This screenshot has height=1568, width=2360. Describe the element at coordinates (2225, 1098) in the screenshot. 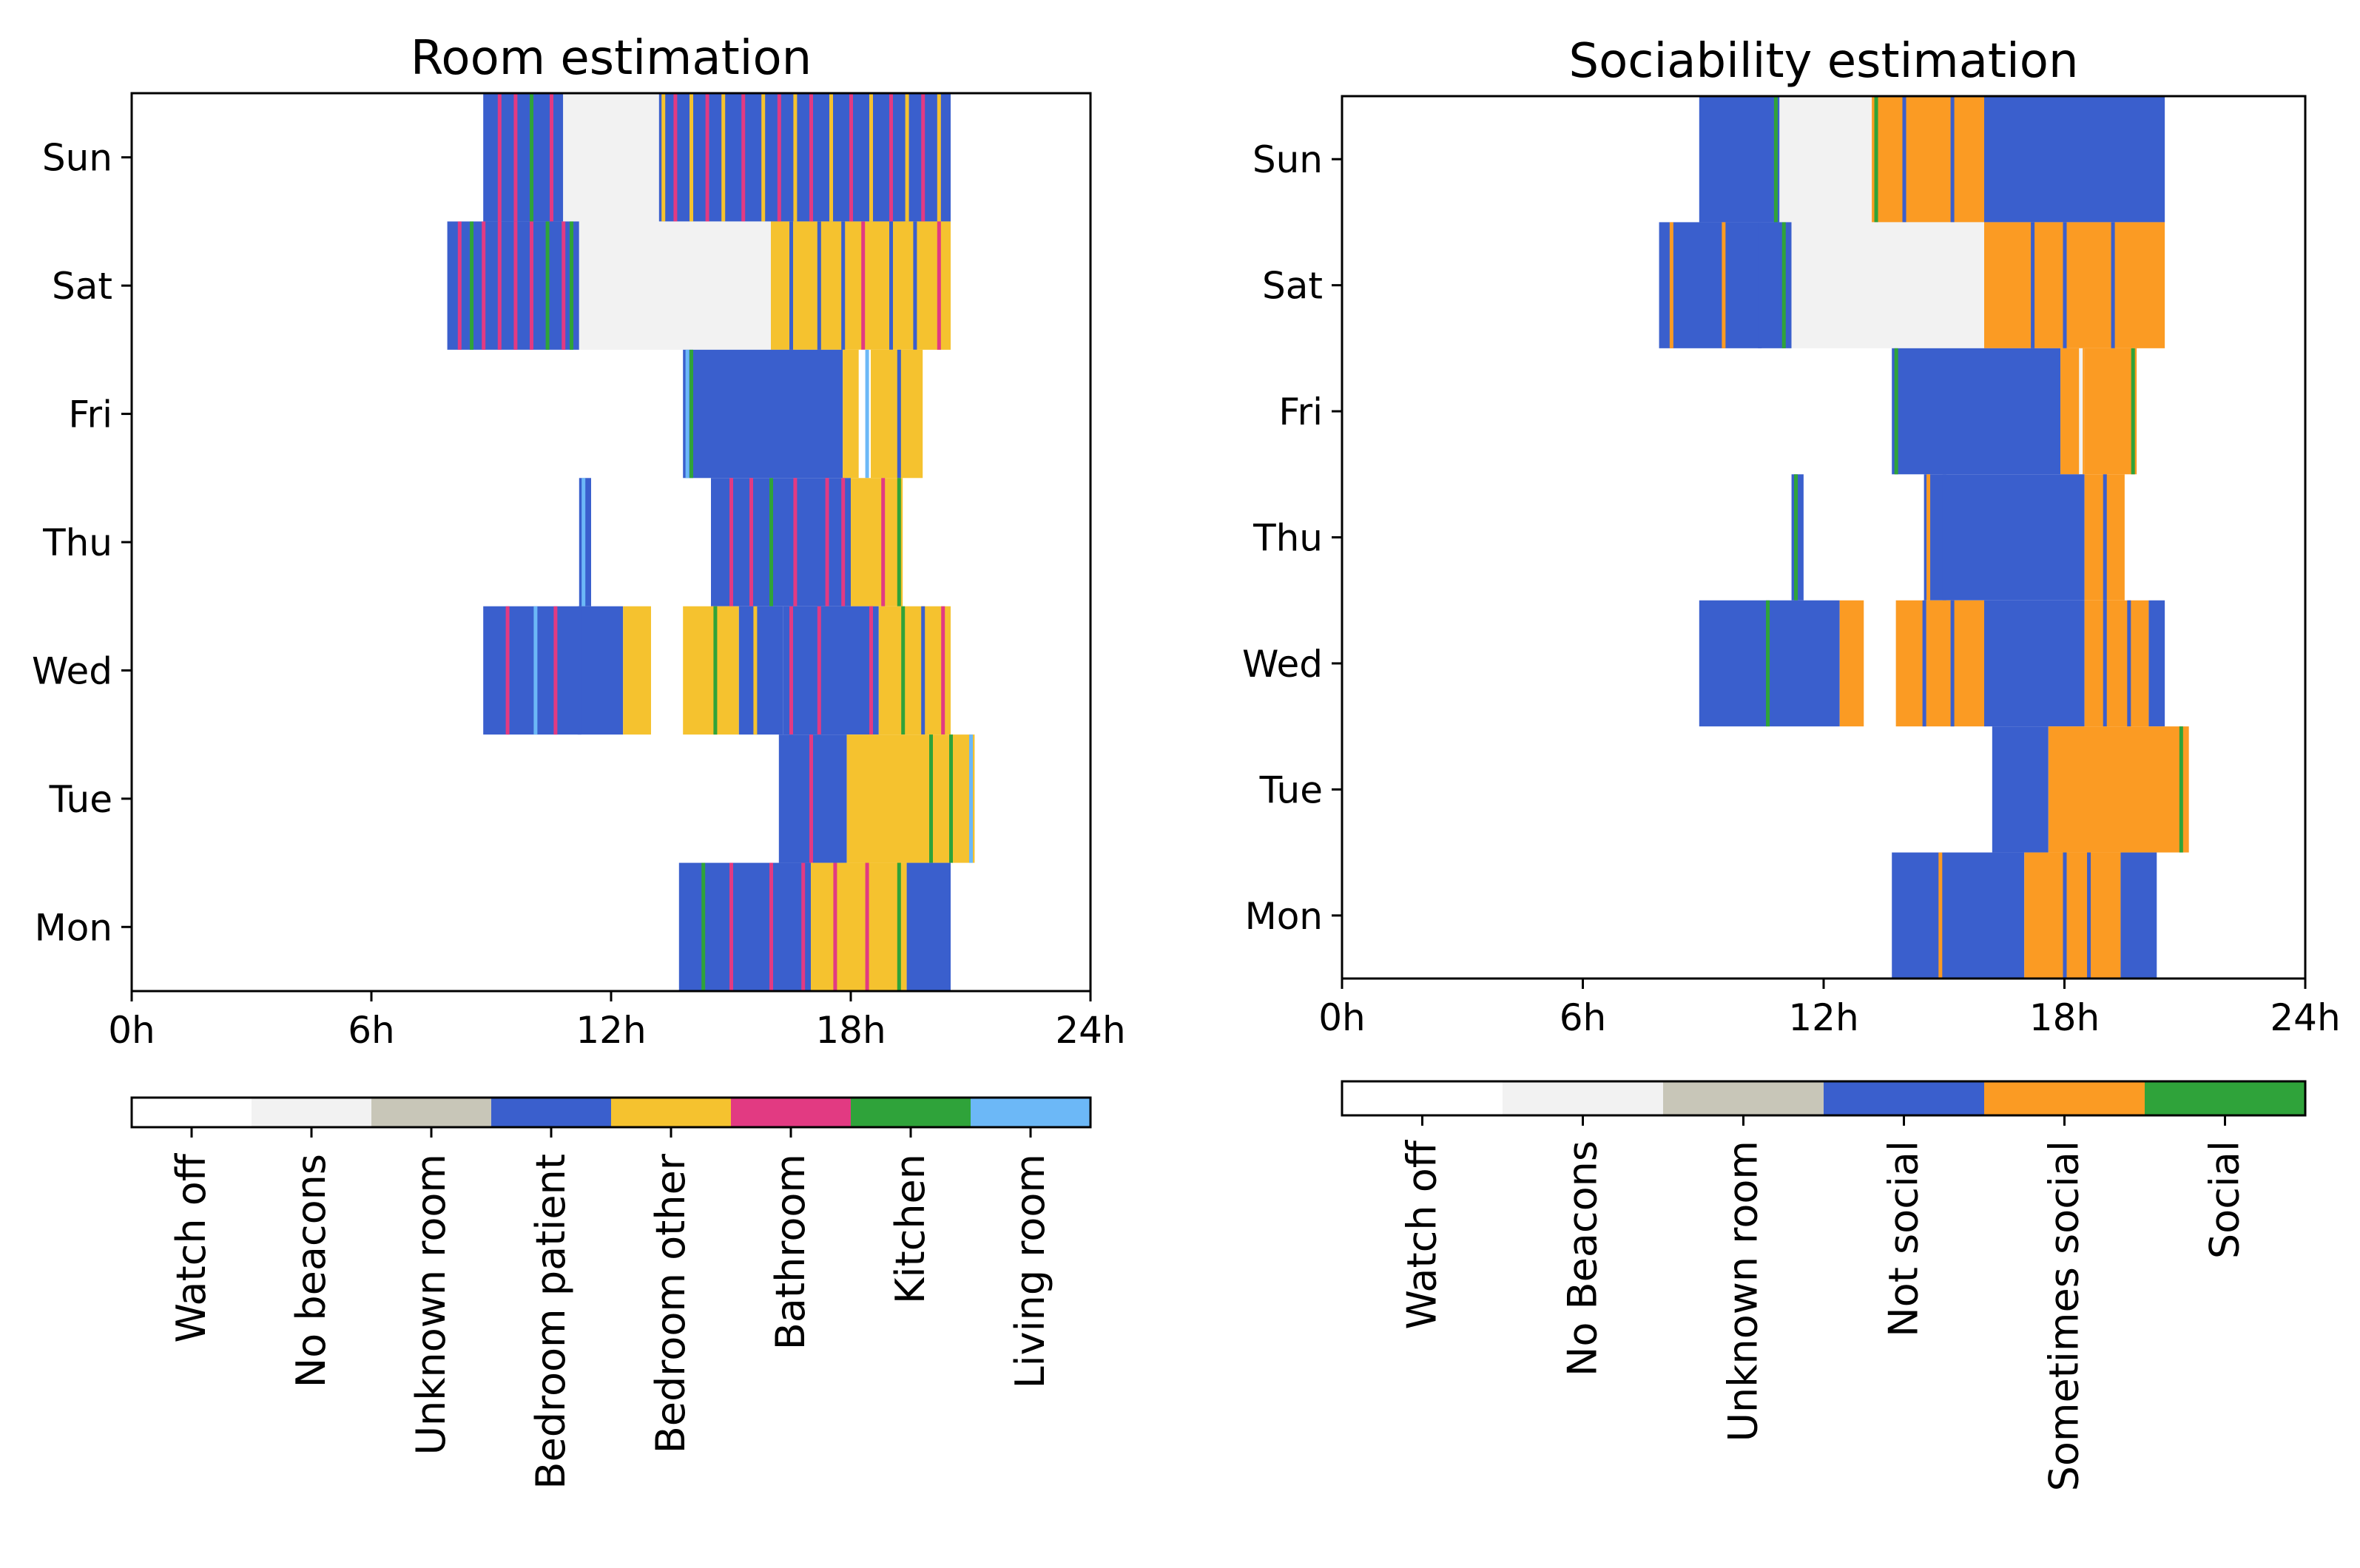

I see `legend-swatch-social` at that location.